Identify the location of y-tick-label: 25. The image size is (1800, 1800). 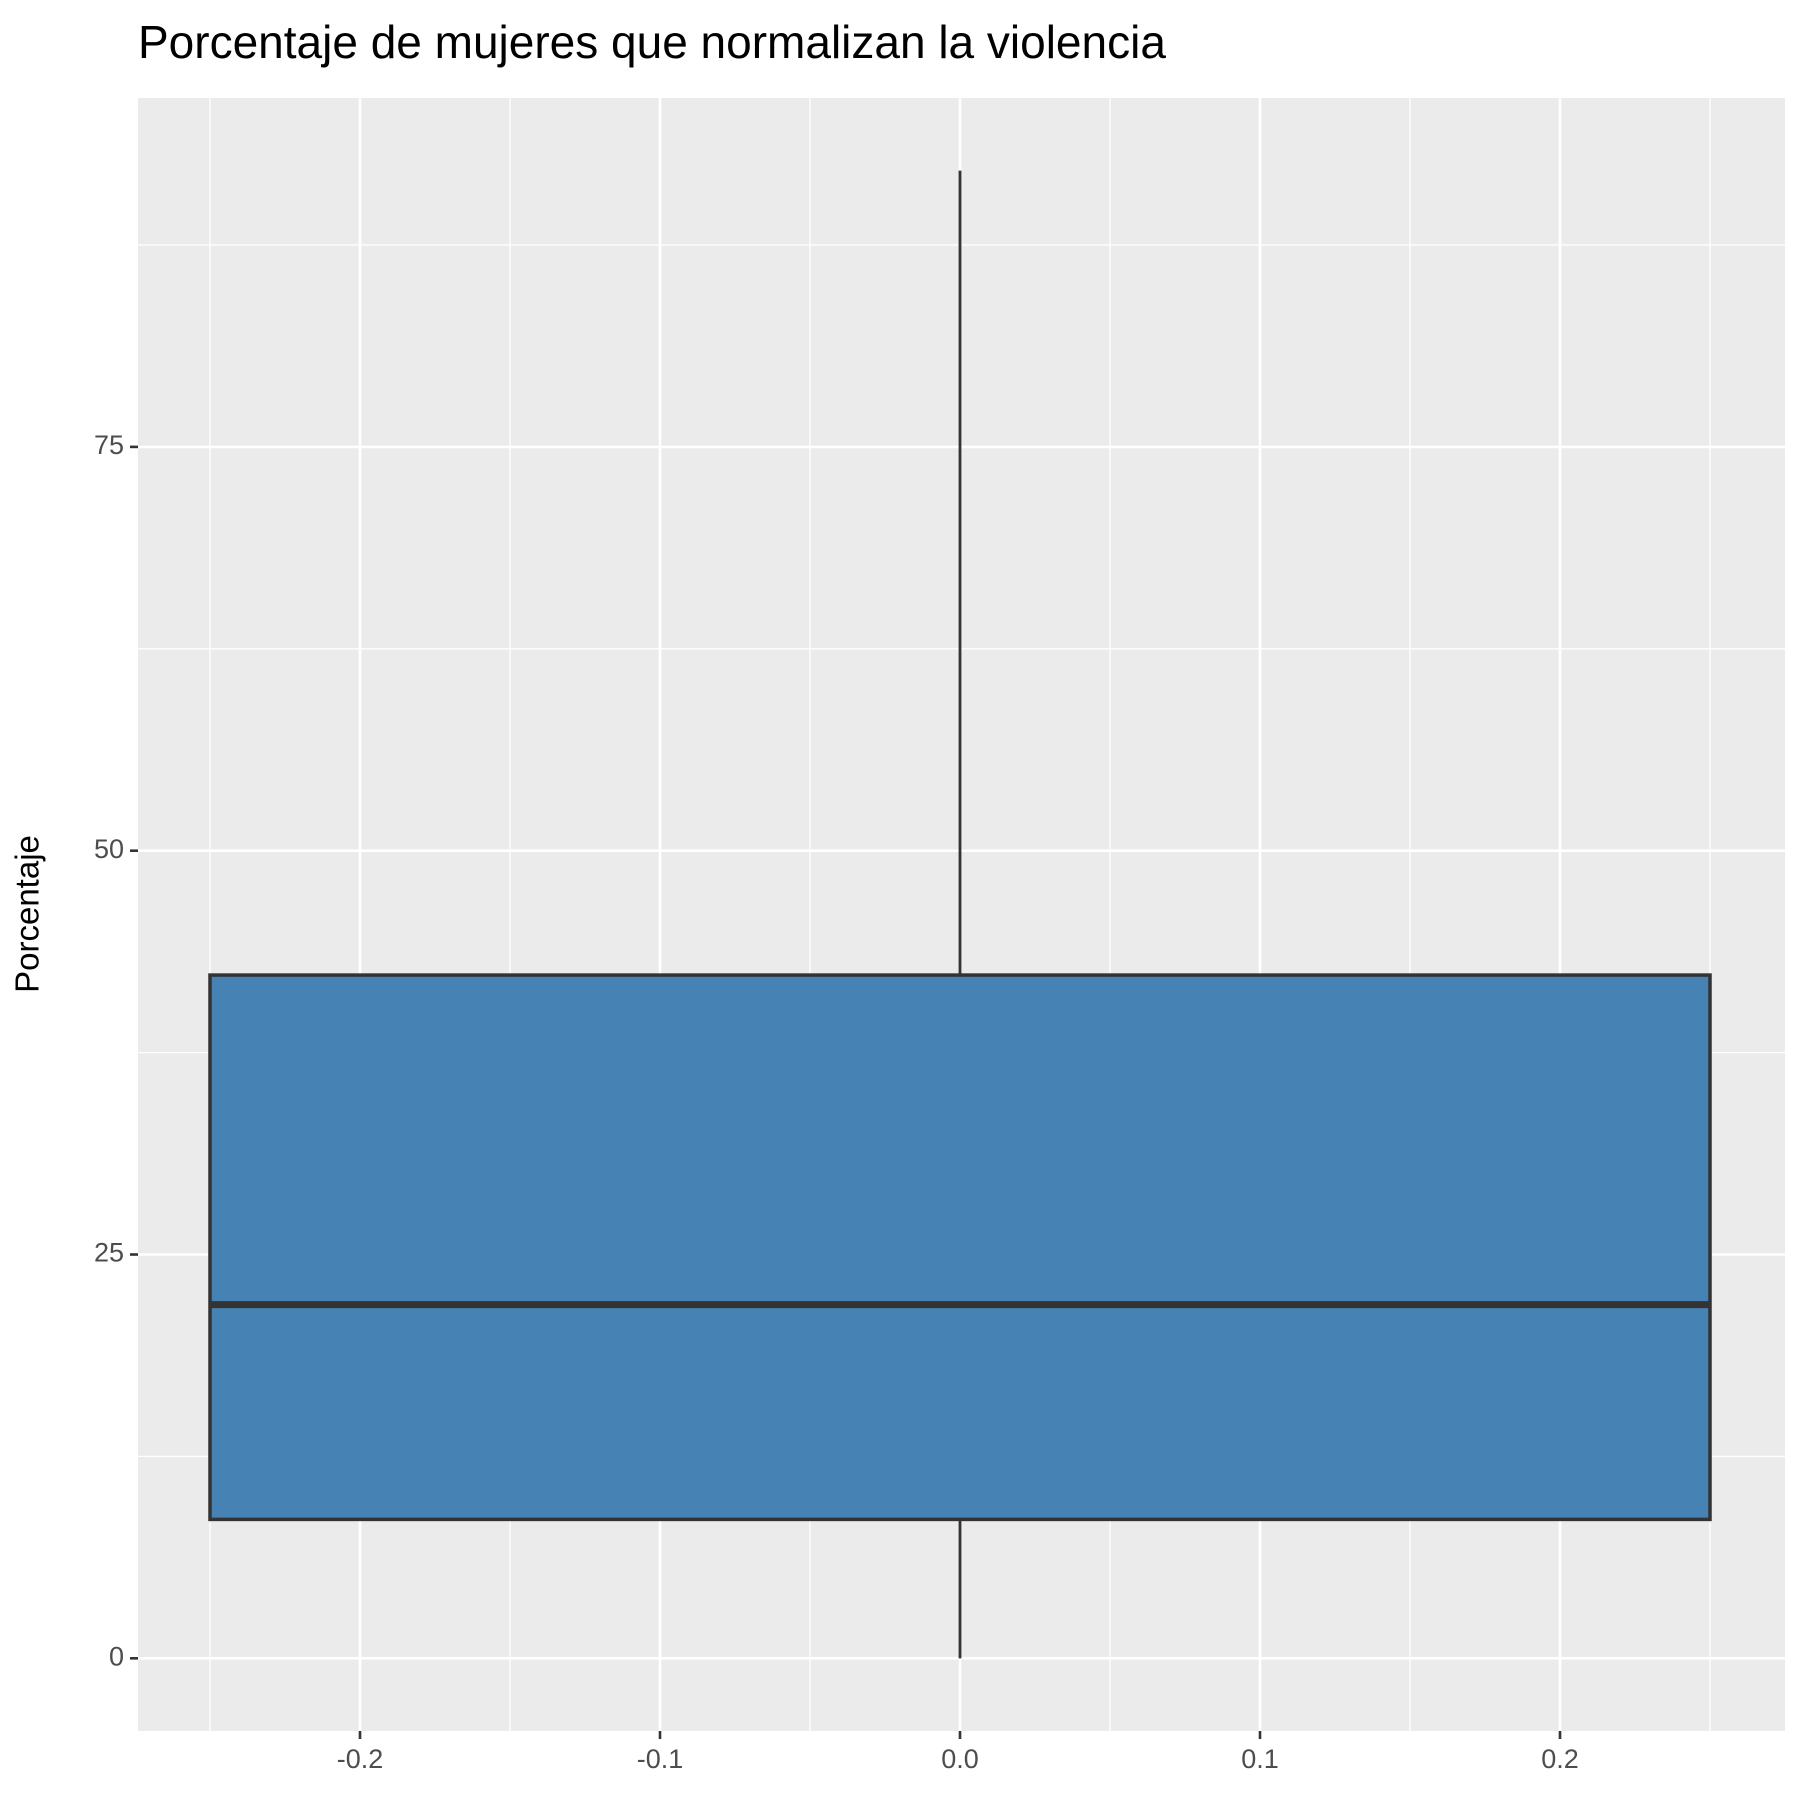
(109, 1253).